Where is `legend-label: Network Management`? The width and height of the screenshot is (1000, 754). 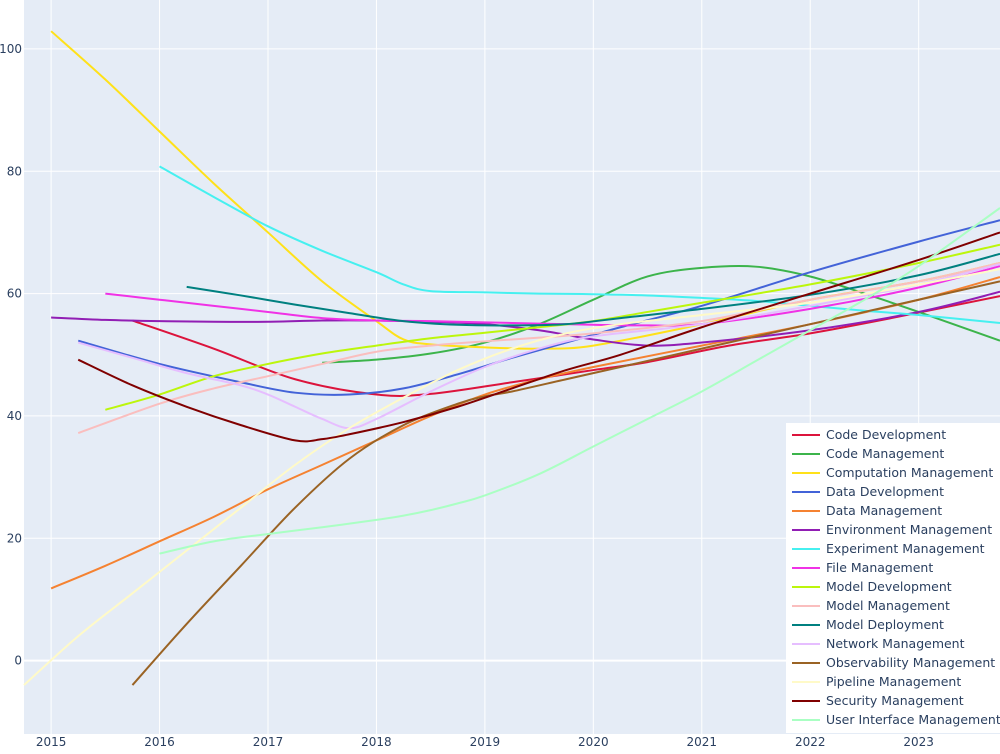
legend-label: Network Management is located at coordinates (895, 643).